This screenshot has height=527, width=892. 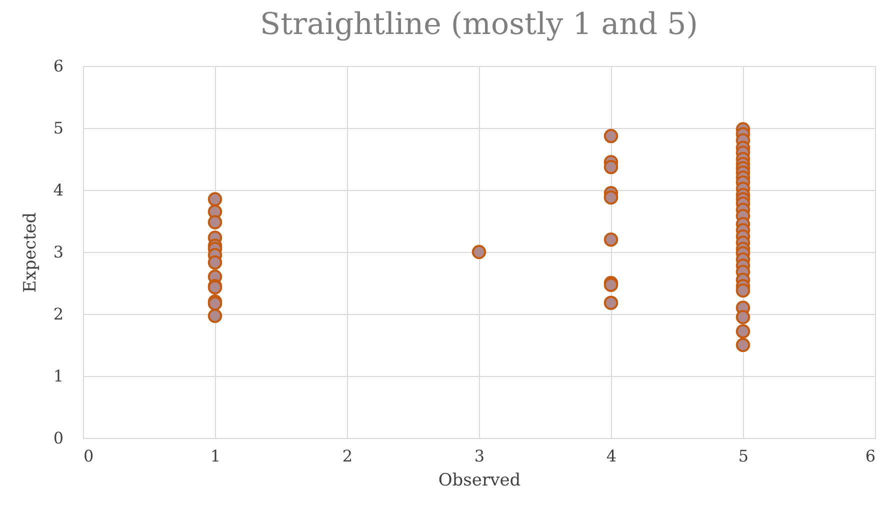 I want to click on x-tick-label: 2, so click(x=347, y=456).